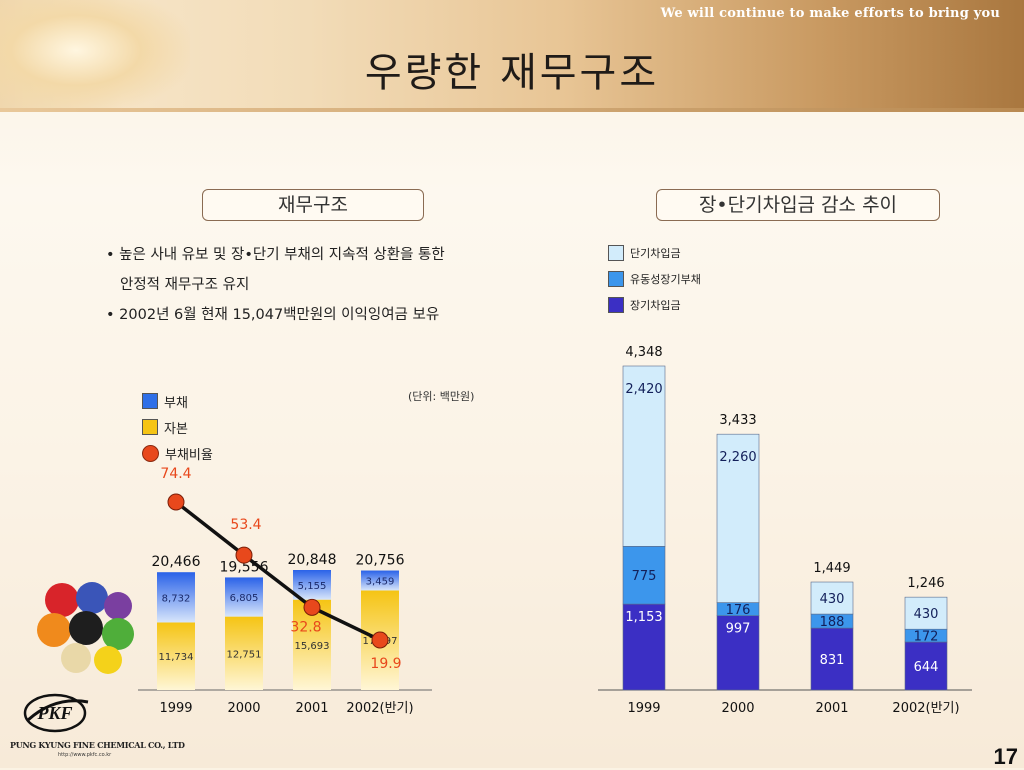  I want to click on right-chart-legend: 단기차입금 유동성장기부채 장기차입금, so click(654, 279).